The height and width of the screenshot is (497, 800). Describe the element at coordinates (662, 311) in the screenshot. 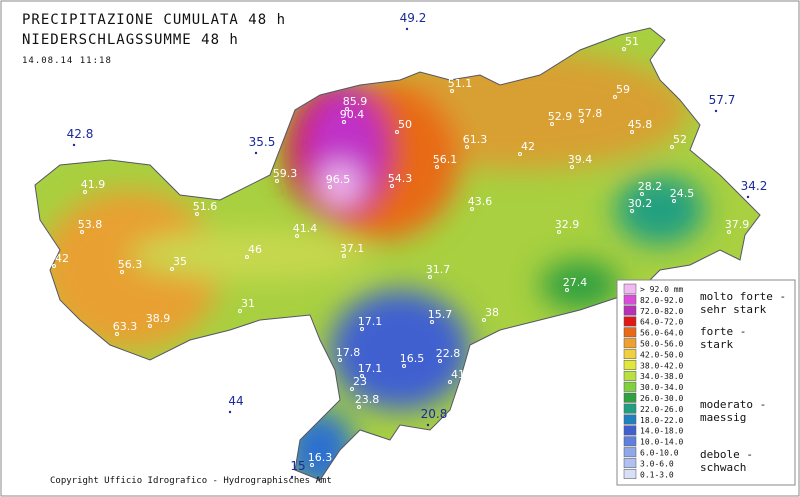

I see `legend-label: 72.0-82.0` at that location.